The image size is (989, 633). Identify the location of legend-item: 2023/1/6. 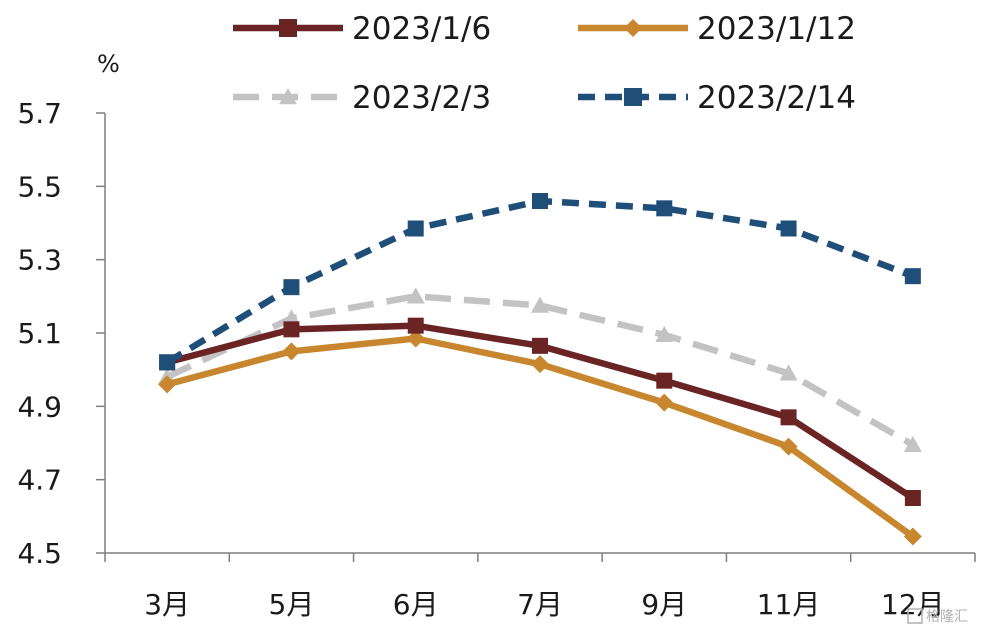
(362, 29).